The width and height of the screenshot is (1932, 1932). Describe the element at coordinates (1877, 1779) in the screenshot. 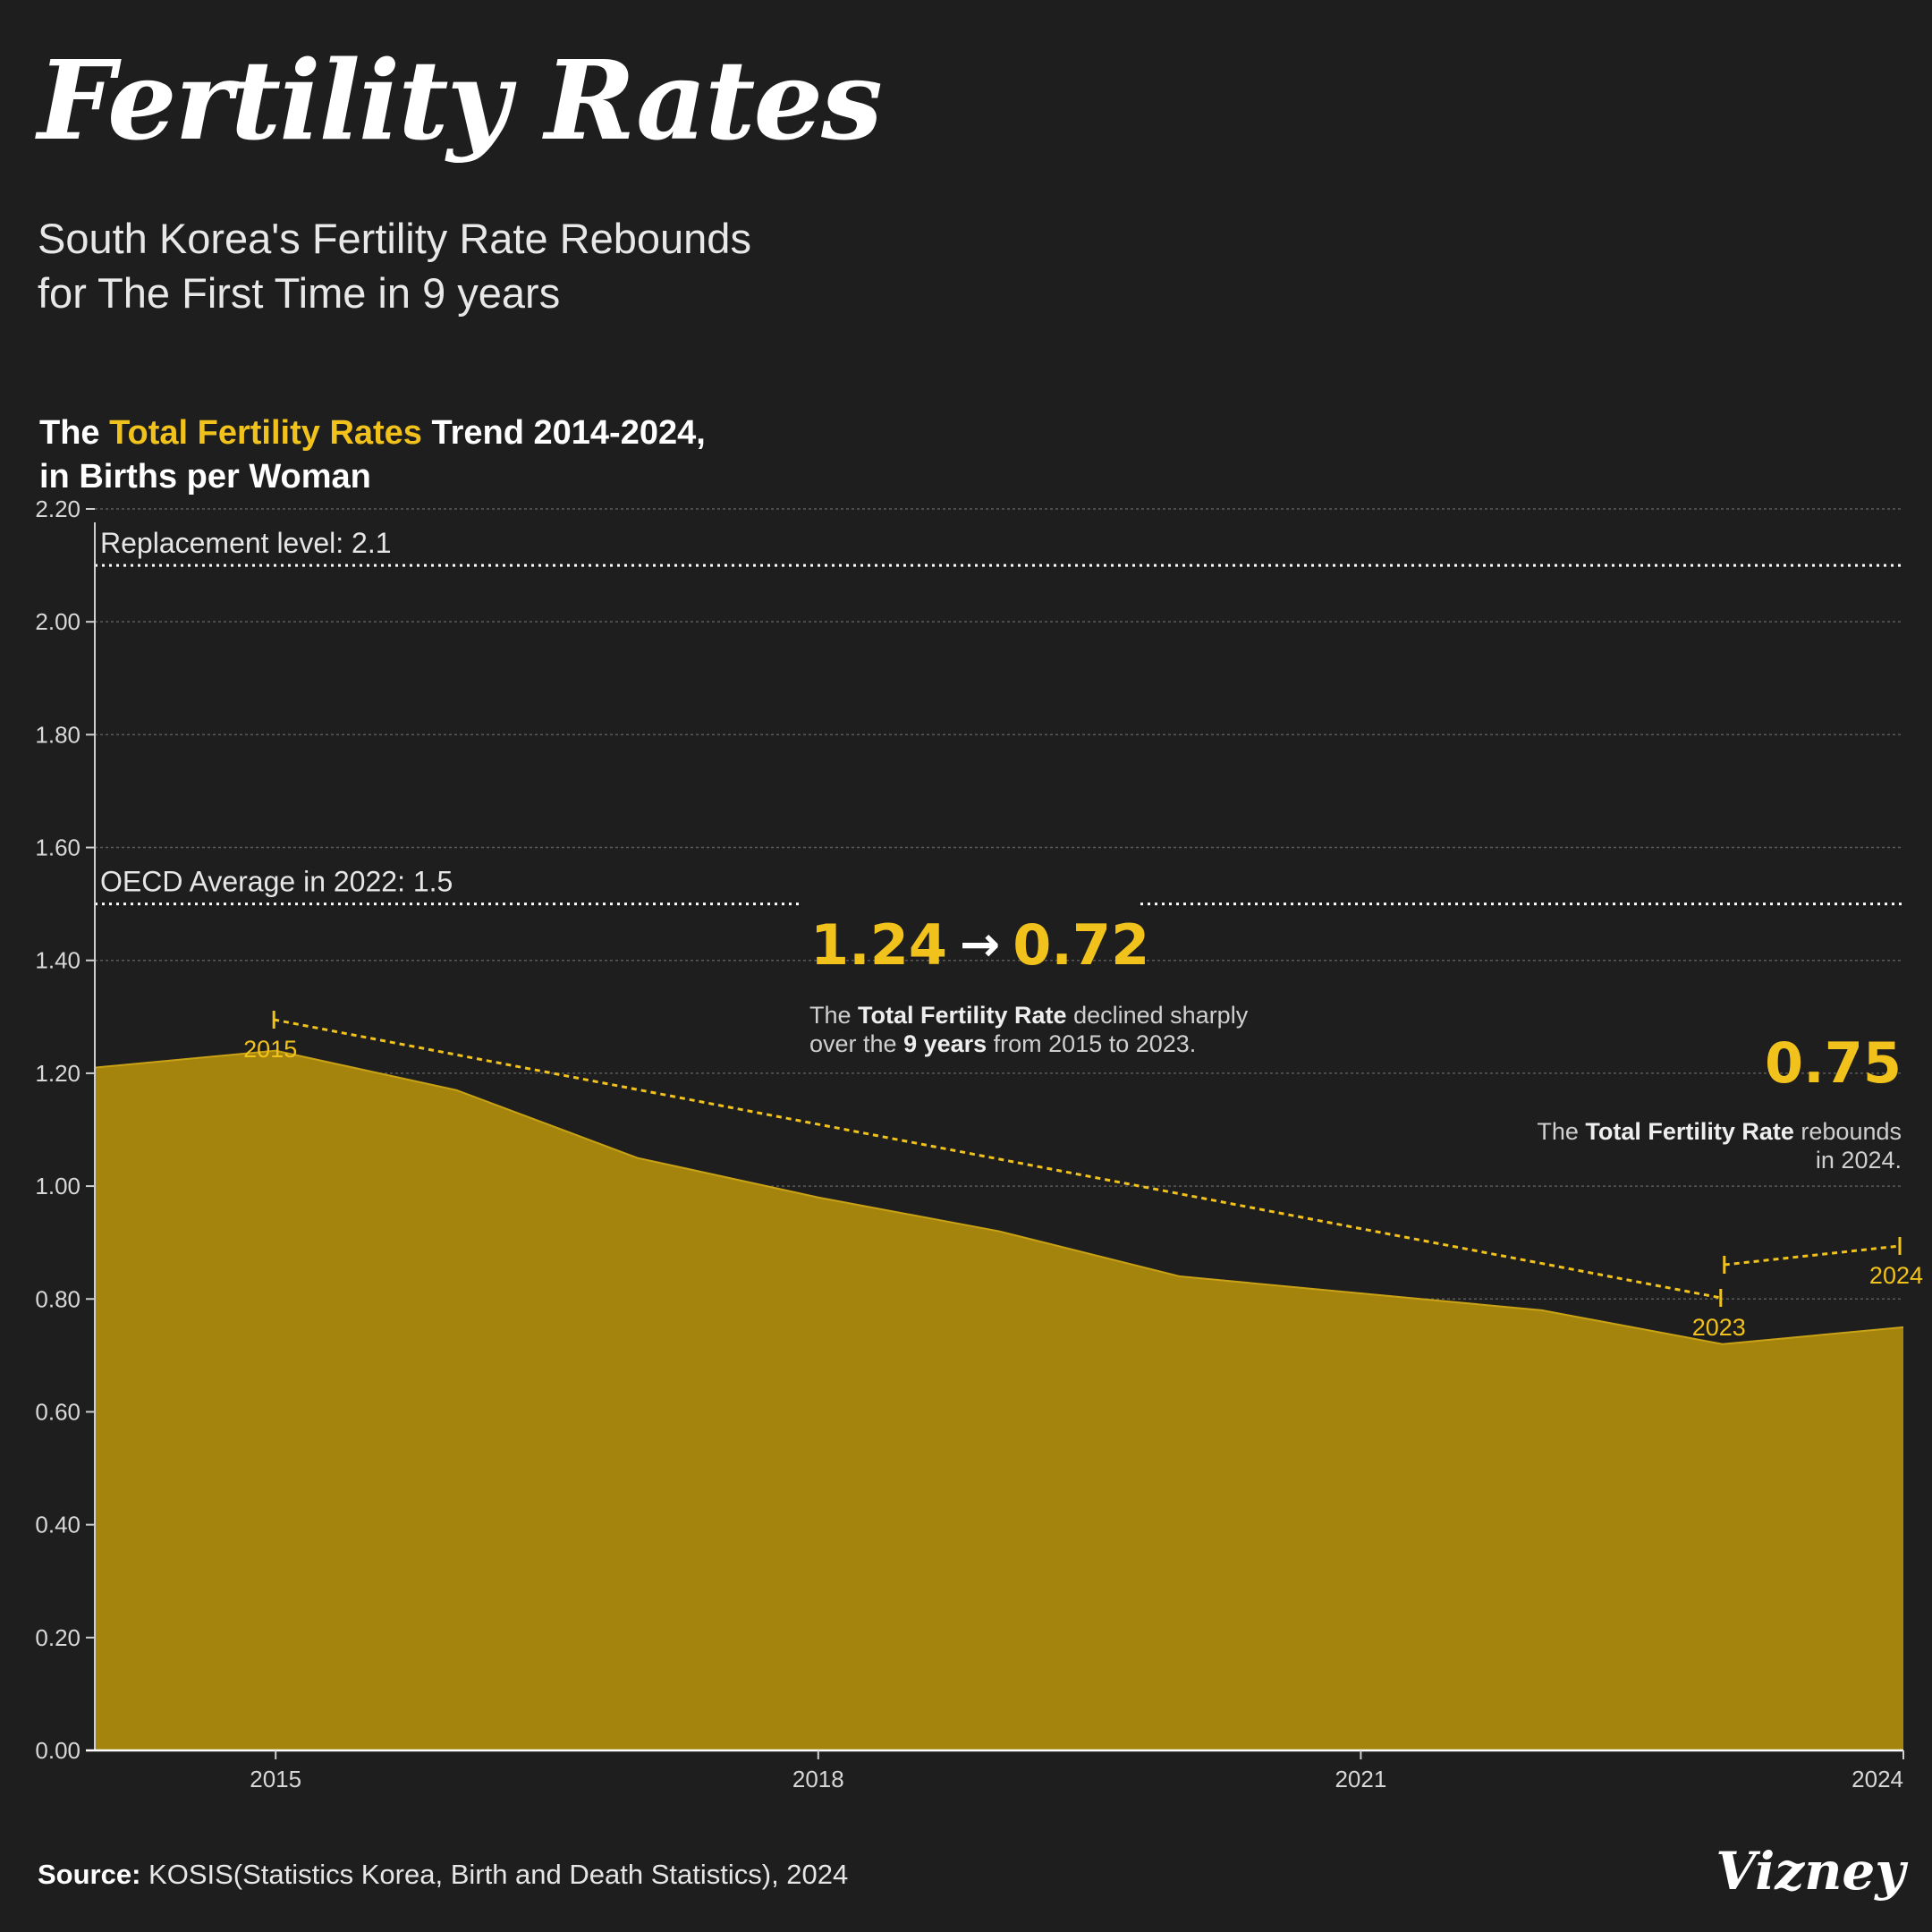

I see `x-tick-label: 2024` at that location.